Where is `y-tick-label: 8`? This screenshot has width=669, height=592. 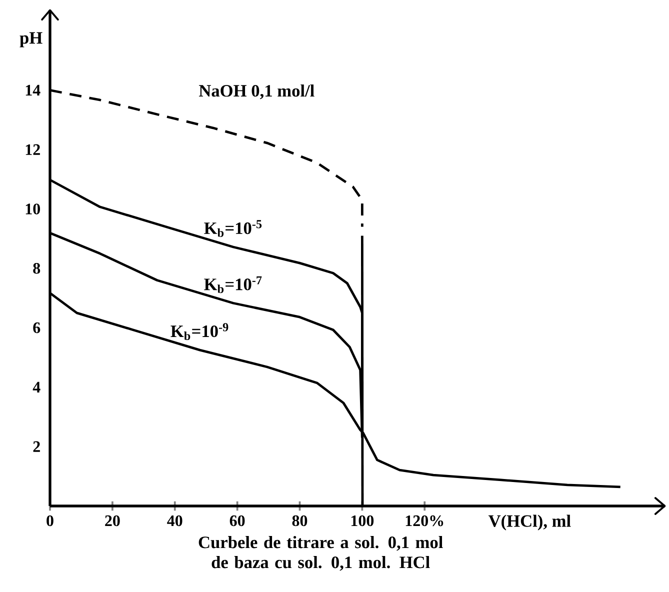 y-tick-label: 8 is located at coordinates (36, 268).